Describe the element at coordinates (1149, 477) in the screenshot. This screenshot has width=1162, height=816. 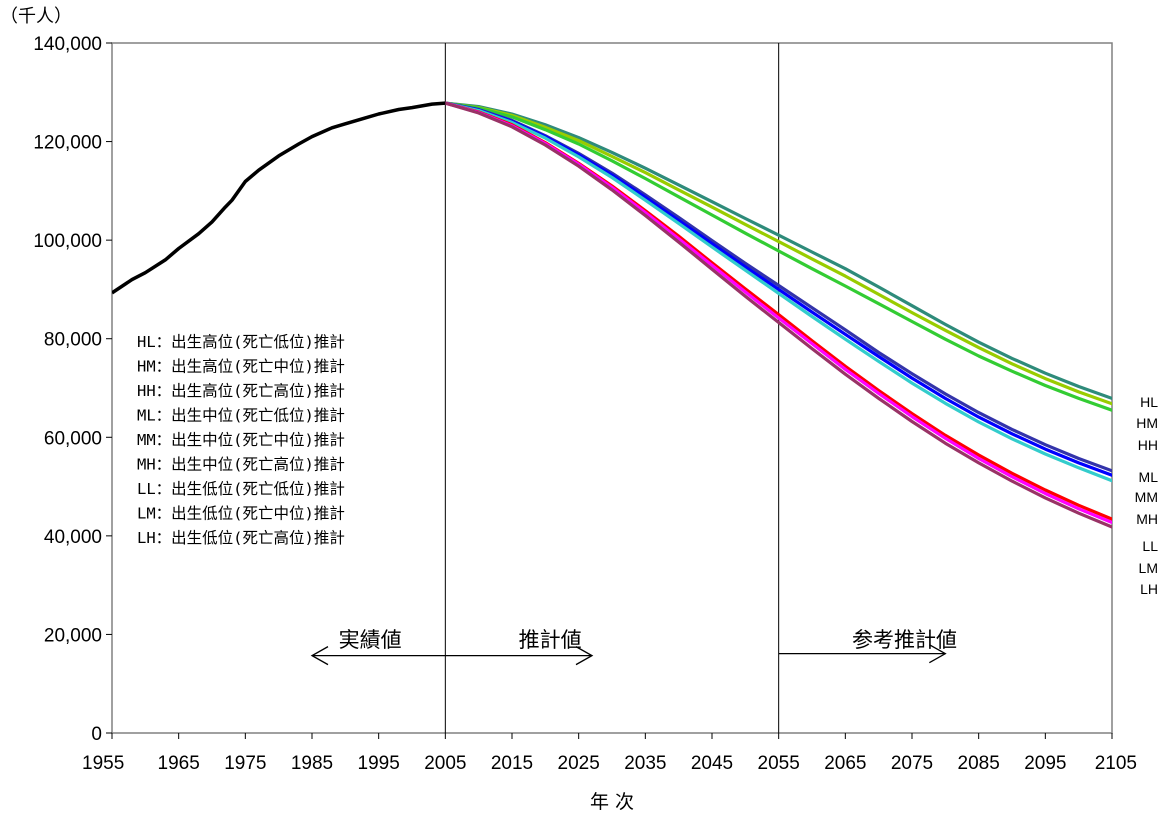
I see `end-label-ml: ML` at that location.